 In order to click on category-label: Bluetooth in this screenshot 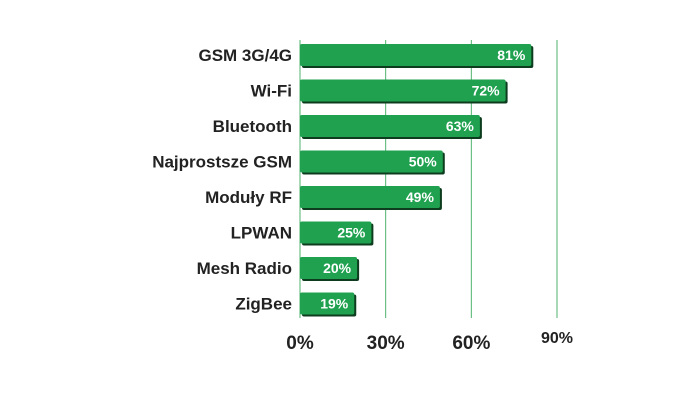, I will do `click(252, 126)`.